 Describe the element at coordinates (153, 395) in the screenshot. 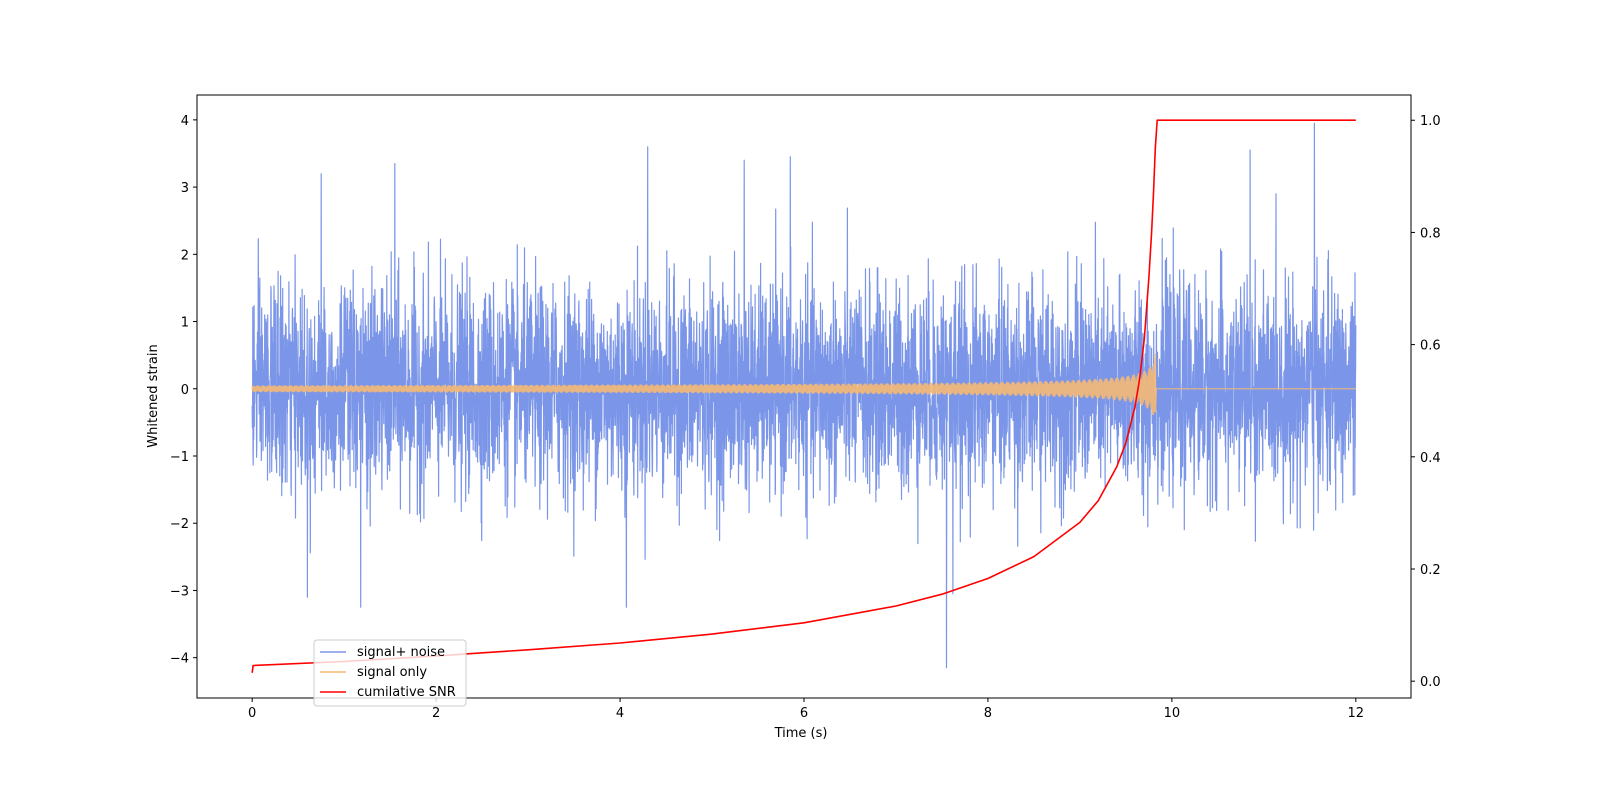

I see `y-axis-label: Whitened strain` at that location.